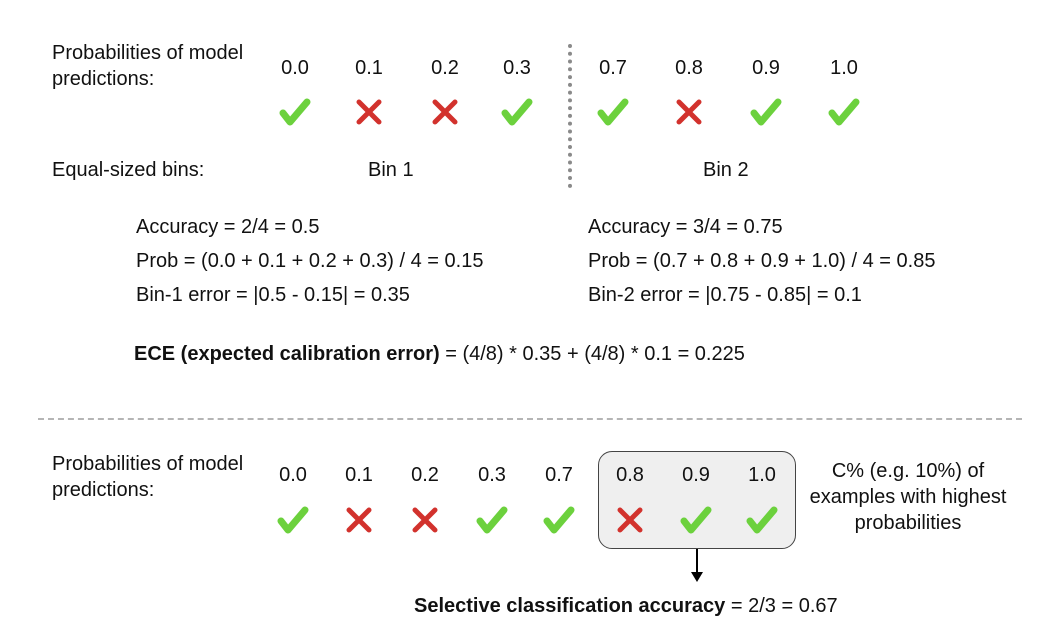  What do you see at coordinates (391, 170) in the screenshot?
I see `bin1-label: Bin 1` at bounding box center [391, 170].